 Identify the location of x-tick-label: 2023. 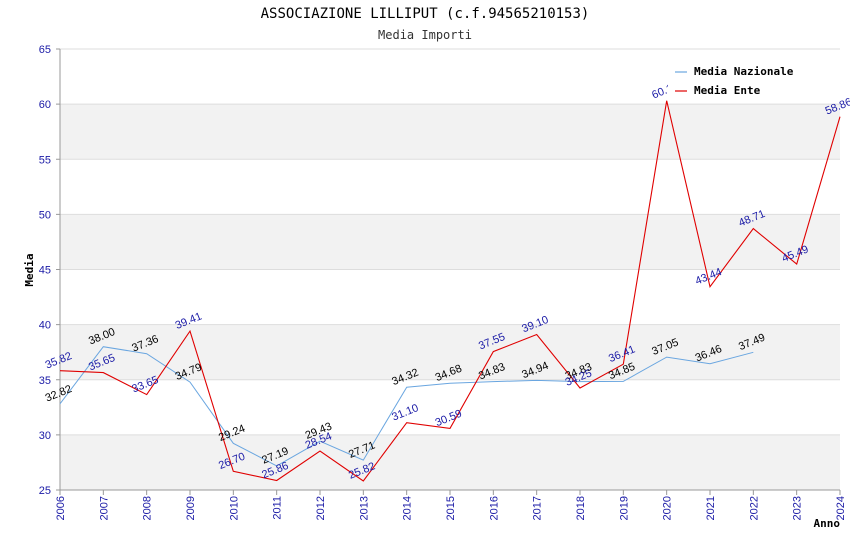
(798, 508).